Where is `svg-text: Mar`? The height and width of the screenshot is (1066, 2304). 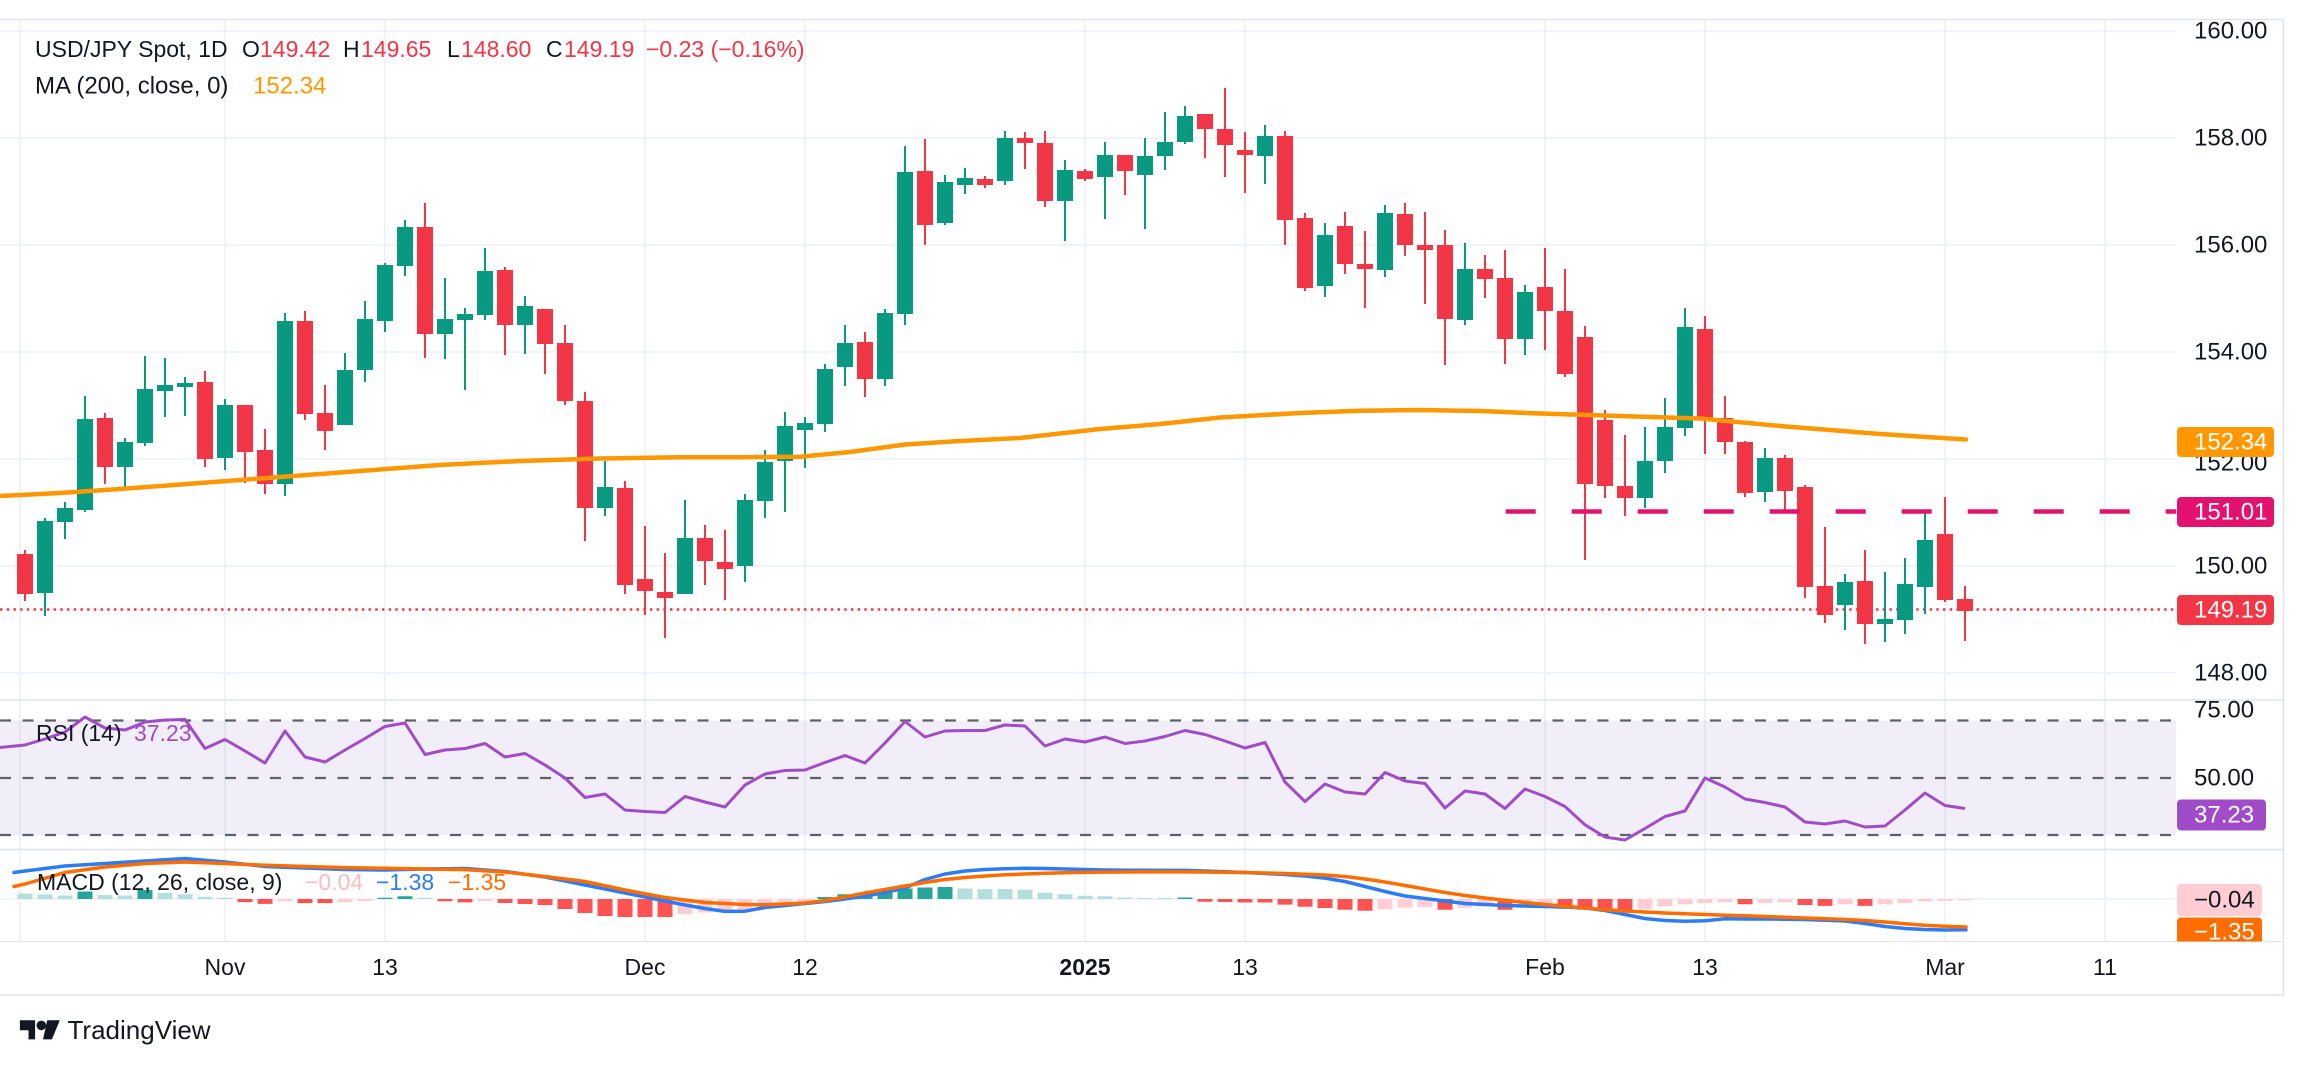 svg-text: Mar is located at coordinates (1945, 967).